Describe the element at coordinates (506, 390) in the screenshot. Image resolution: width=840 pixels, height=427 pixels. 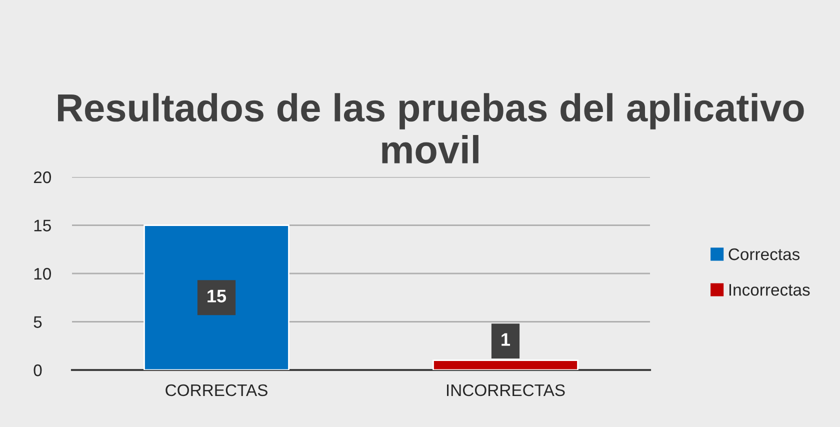
I see `x-tick-label: INCORRECTAS` at that location.